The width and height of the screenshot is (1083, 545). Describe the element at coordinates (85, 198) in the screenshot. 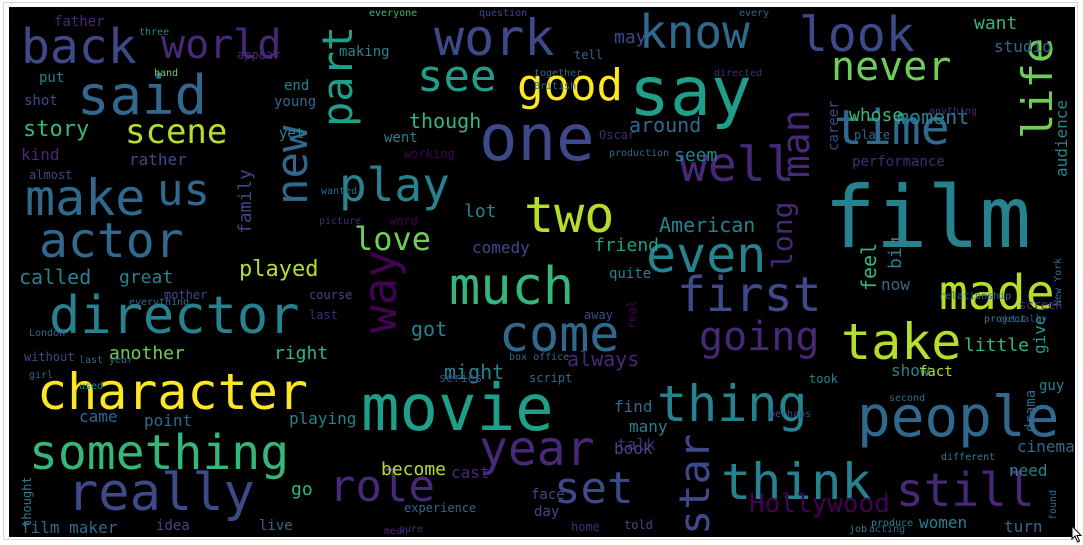

I see `cloud-word: make` at that location.